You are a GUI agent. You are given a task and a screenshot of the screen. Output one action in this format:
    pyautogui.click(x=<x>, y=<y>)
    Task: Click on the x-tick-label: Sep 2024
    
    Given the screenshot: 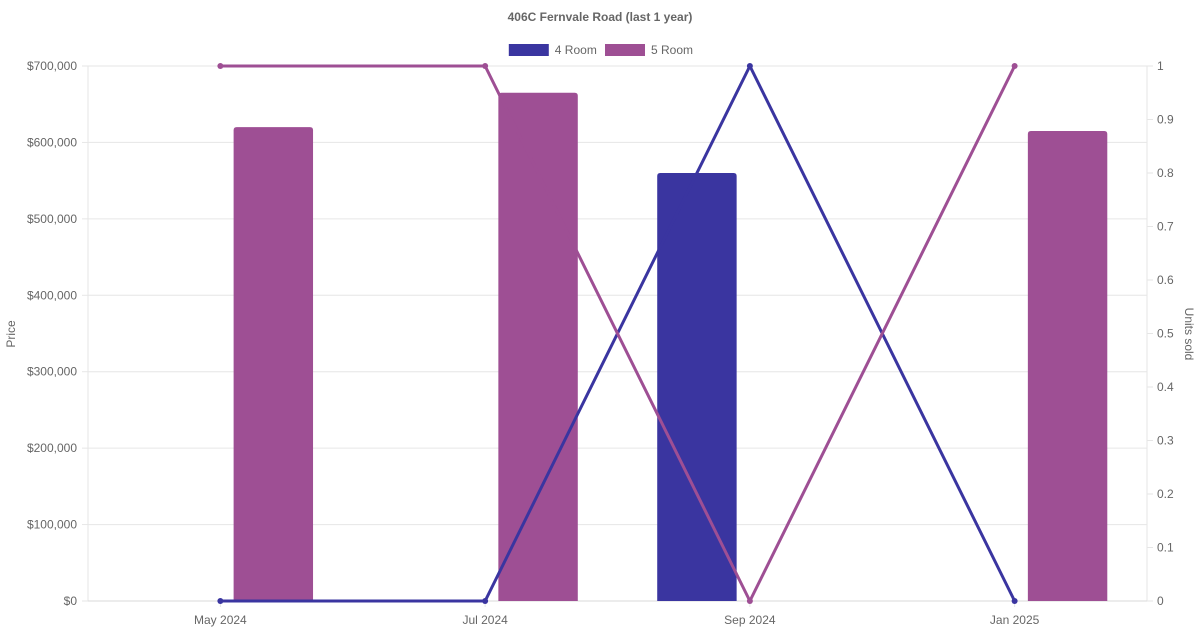 What is the action you would take?
    pyautogui.click(x=750, y=620)
    